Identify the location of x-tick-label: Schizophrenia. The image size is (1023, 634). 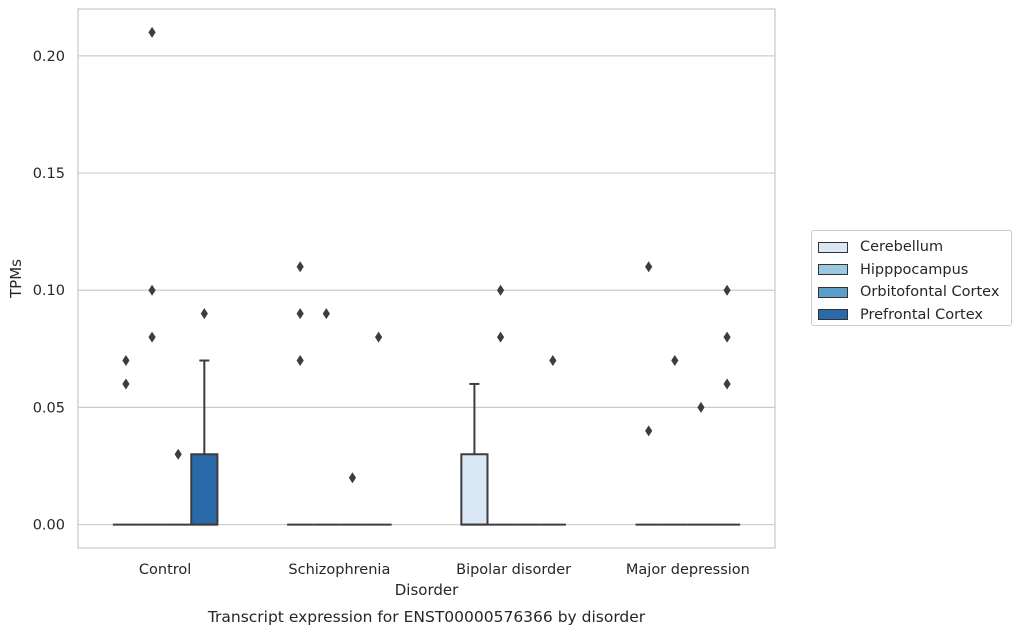
(339, 570).